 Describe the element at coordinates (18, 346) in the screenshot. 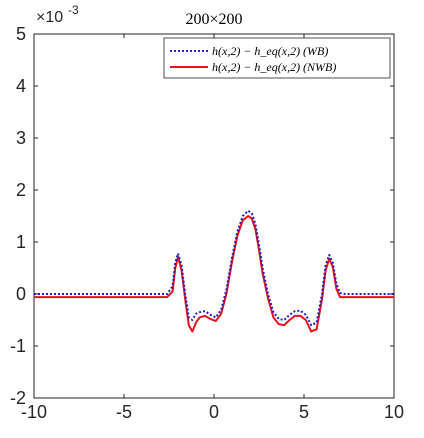

I see `y-tick-label: -1` at that location.